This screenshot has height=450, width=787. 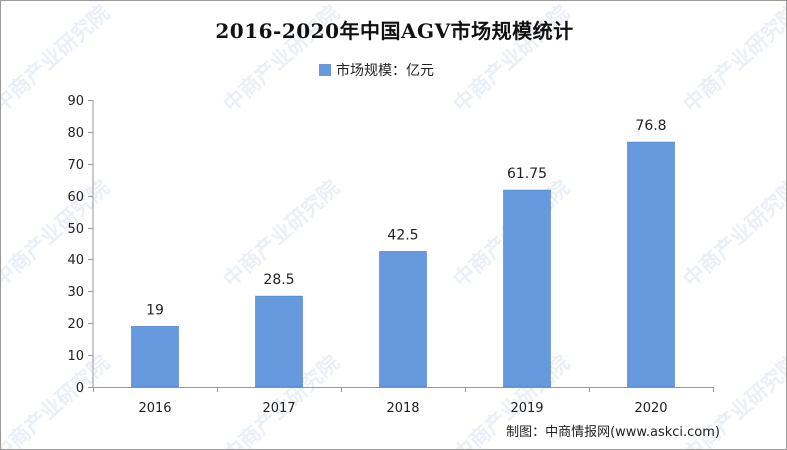 What do you see at coordinates (278, 280) in the screenshot?
I see `bar-value-label: 28.5` at bounding box center [278, 280].